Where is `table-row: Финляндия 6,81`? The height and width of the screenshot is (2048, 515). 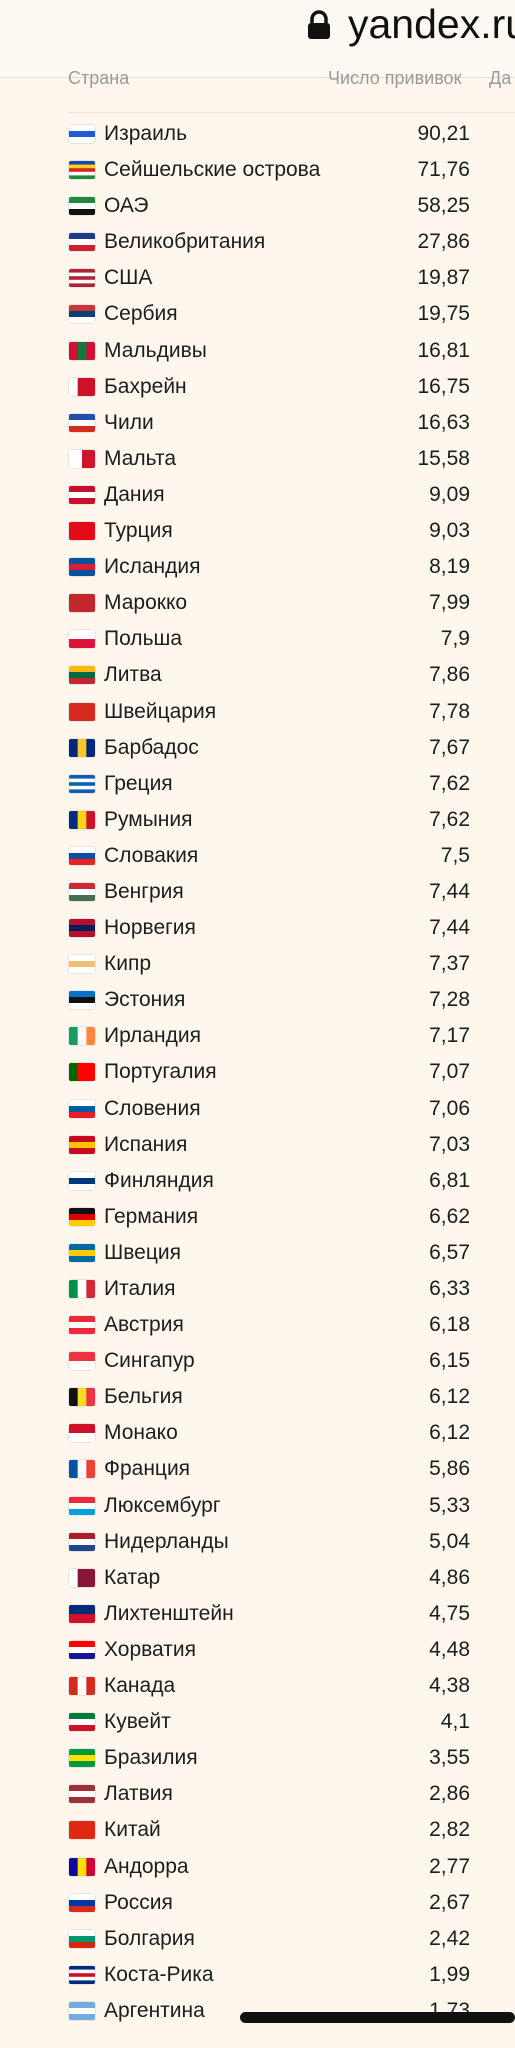
table-row: Финляндия 6,81 is located at coordinates (257, 1181).